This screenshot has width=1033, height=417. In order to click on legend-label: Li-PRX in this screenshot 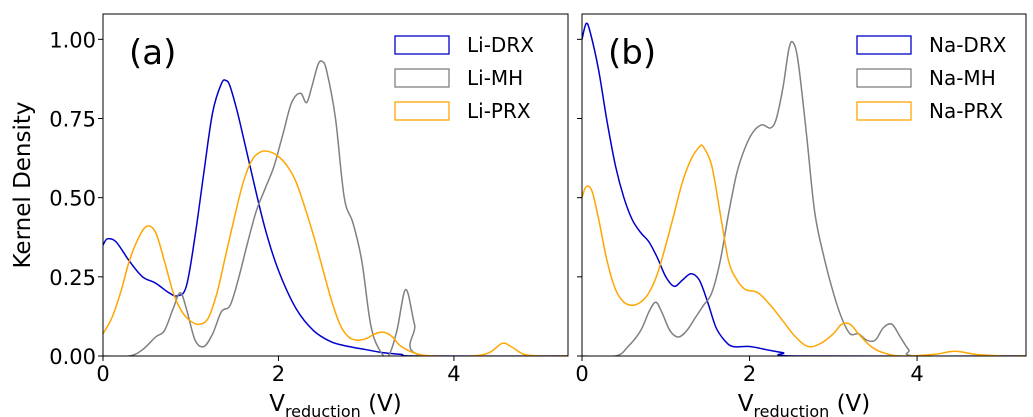, I will do `click(499, 111)`.